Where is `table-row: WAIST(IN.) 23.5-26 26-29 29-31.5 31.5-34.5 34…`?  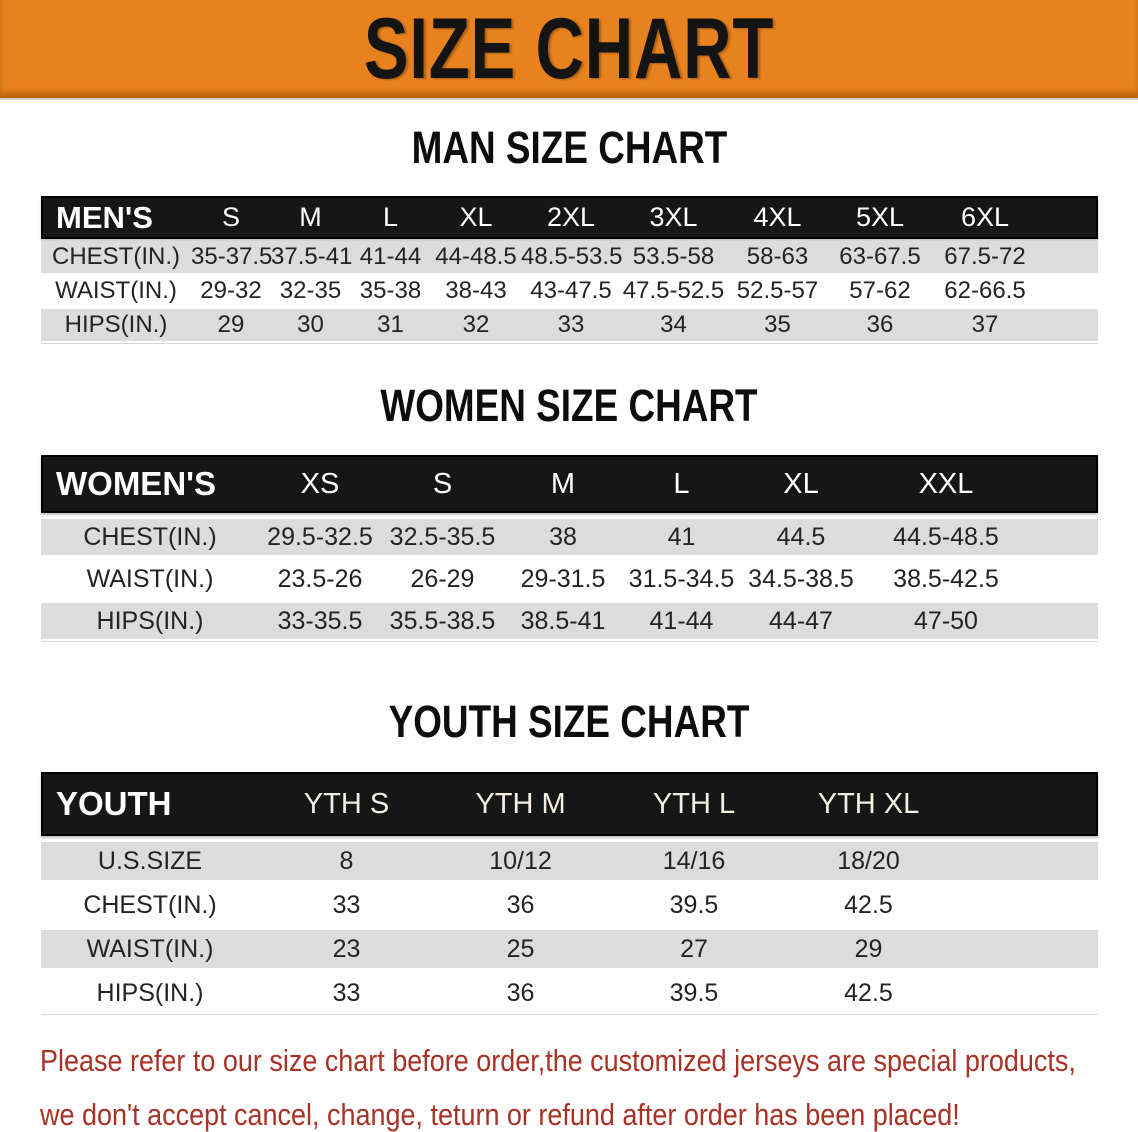 table-row: WAIST(IN.) 23.5-26 26-29 29-31.5 31.5-34.5 34… is located at coordinates (569, 579).